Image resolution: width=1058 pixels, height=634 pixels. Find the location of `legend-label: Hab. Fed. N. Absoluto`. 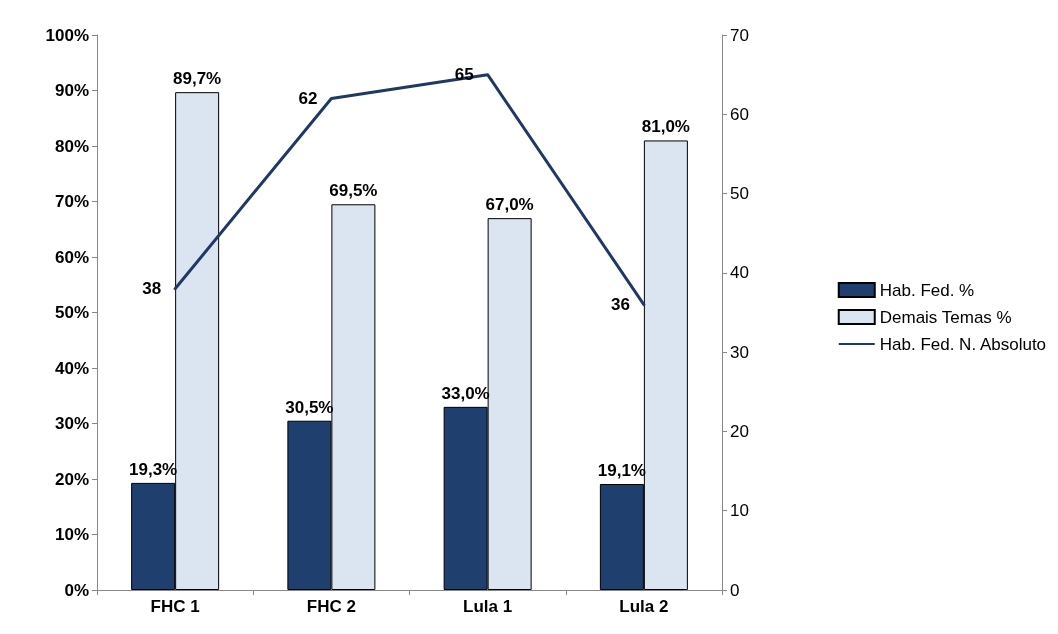

legend-label: Hab. Fed. N. Absoluto is located at coordinates (963, 344).